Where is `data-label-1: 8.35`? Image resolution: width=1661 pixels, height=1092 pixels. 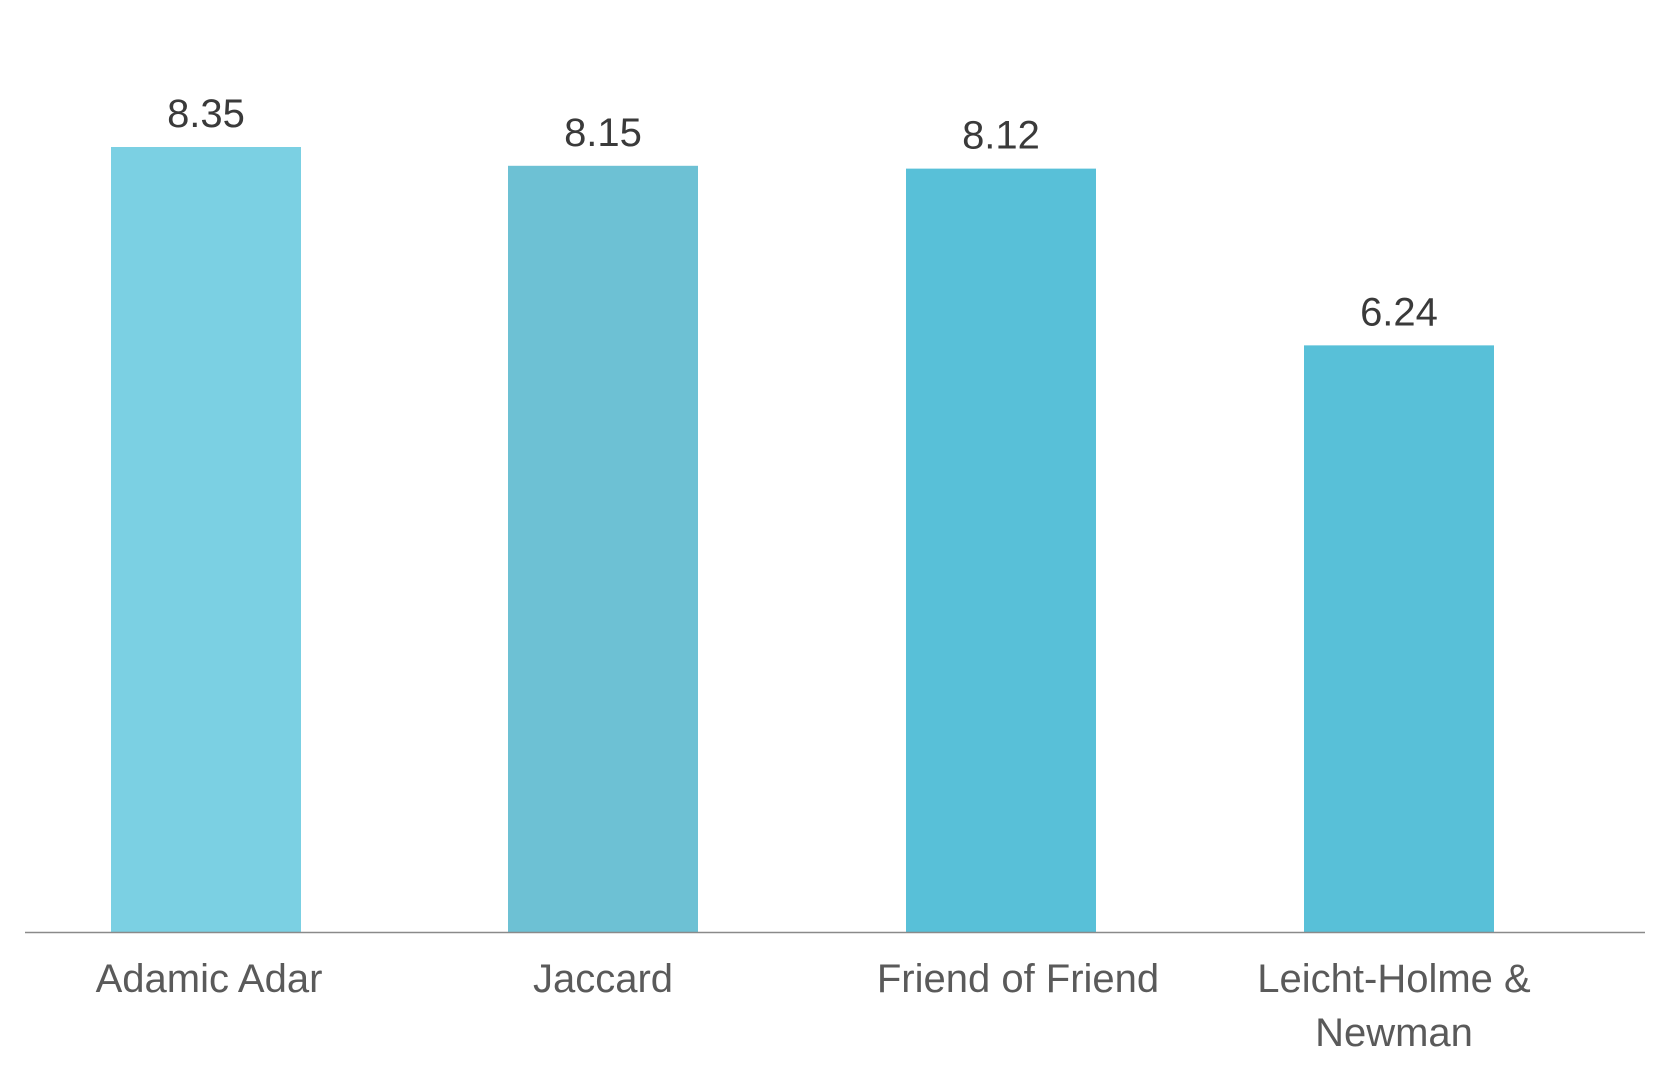 data-label-1: 8.35 is located at coordinates (206, 114).